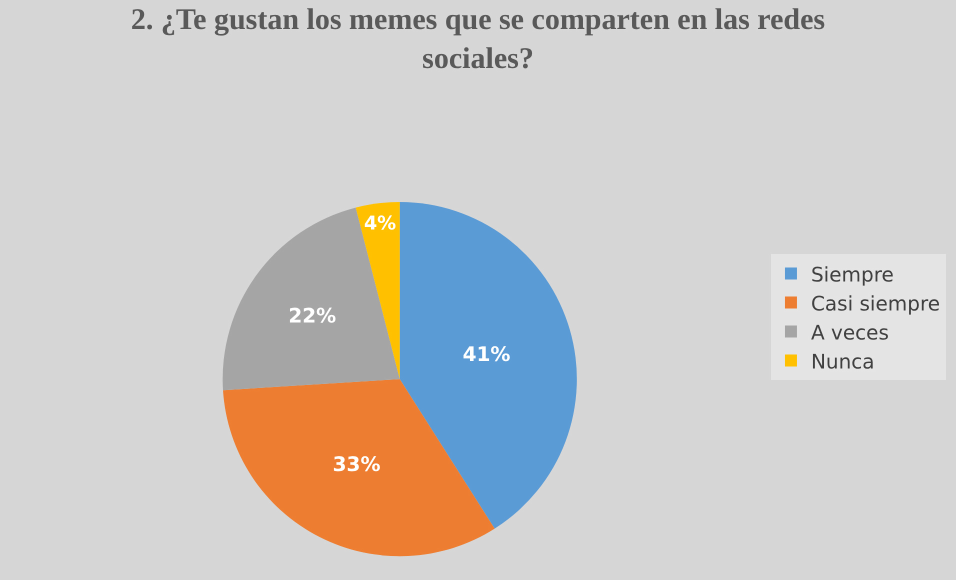 The width and height of the screenshot is (956, 580). What do you see at coordinates (356, 464) in the screenshot?
I see `data-label: 33%` at bounding box center [356, 464].